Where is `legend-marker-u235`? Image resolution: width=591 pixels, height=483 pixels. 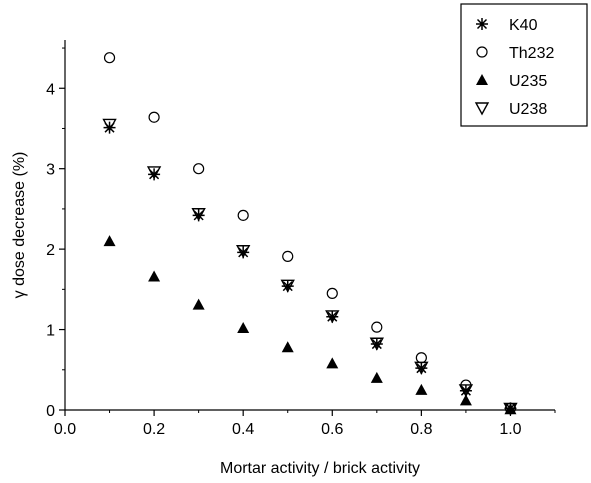
legend-marker-u235 is located at coordinates (482, 79).